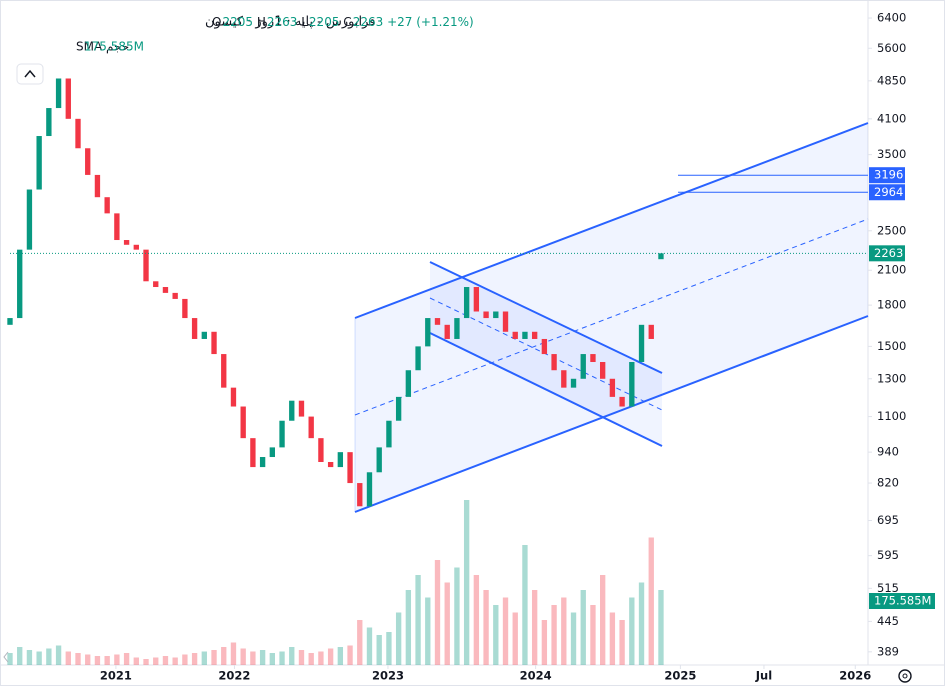  Describe the element at coordinates (680, 676) in the screenshot. I see `x-tick-label: 2025` at that location.